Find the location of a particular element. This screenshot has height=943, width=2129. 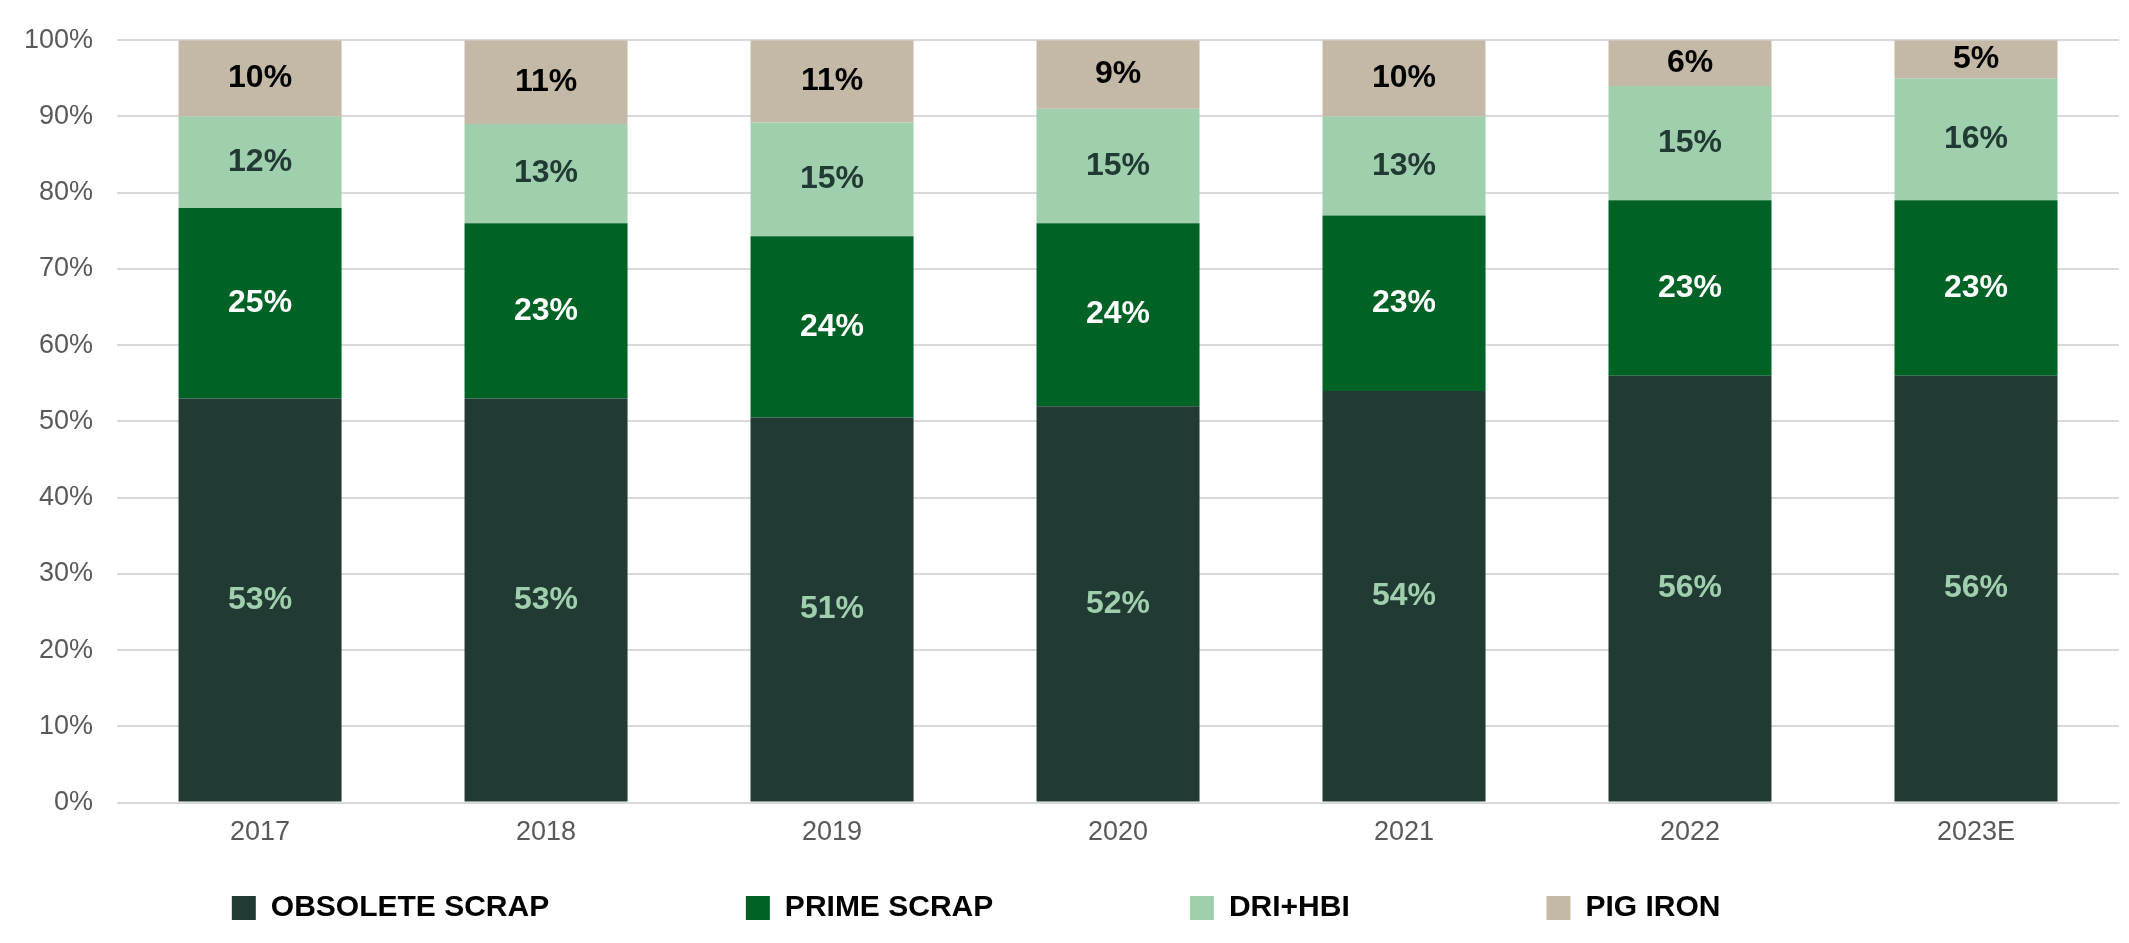

x-tick-label: 2023E is located at coordinates (1976, 831).